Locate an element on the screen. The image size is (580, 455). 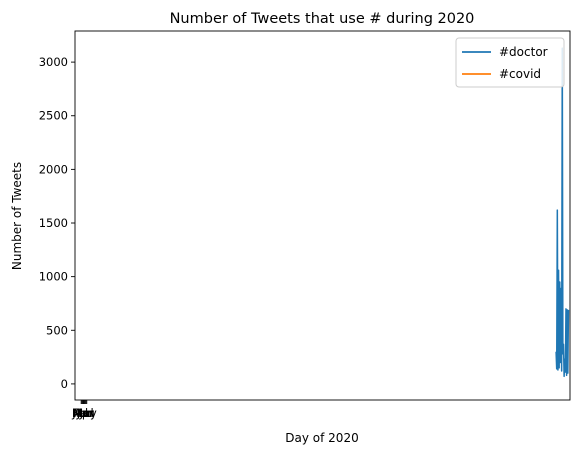
chart-title: Number of Tweets that use # during 2020 is located at coordinates (322, 19).